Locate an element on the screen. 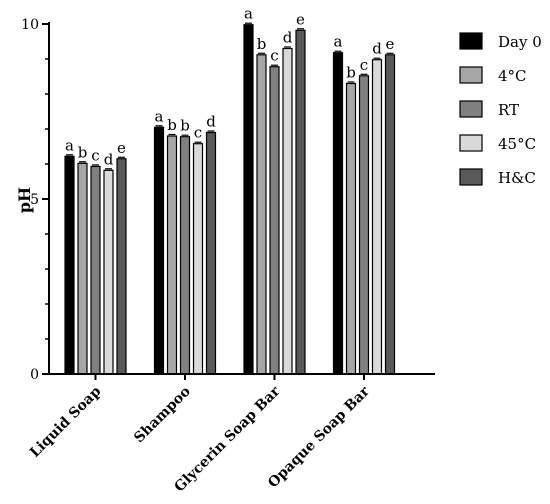  bar-group: a b b cd is located at coordinates (185, 241).